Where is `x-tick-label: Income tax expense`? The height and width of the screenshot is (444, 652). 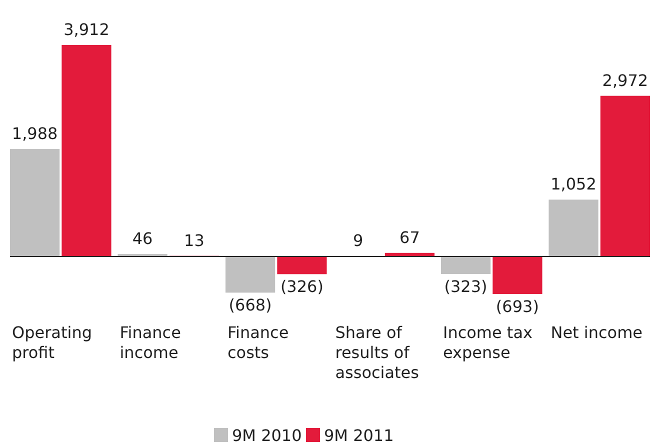 x-tick-label: Income tax expense is located at coordinates (487, 342).